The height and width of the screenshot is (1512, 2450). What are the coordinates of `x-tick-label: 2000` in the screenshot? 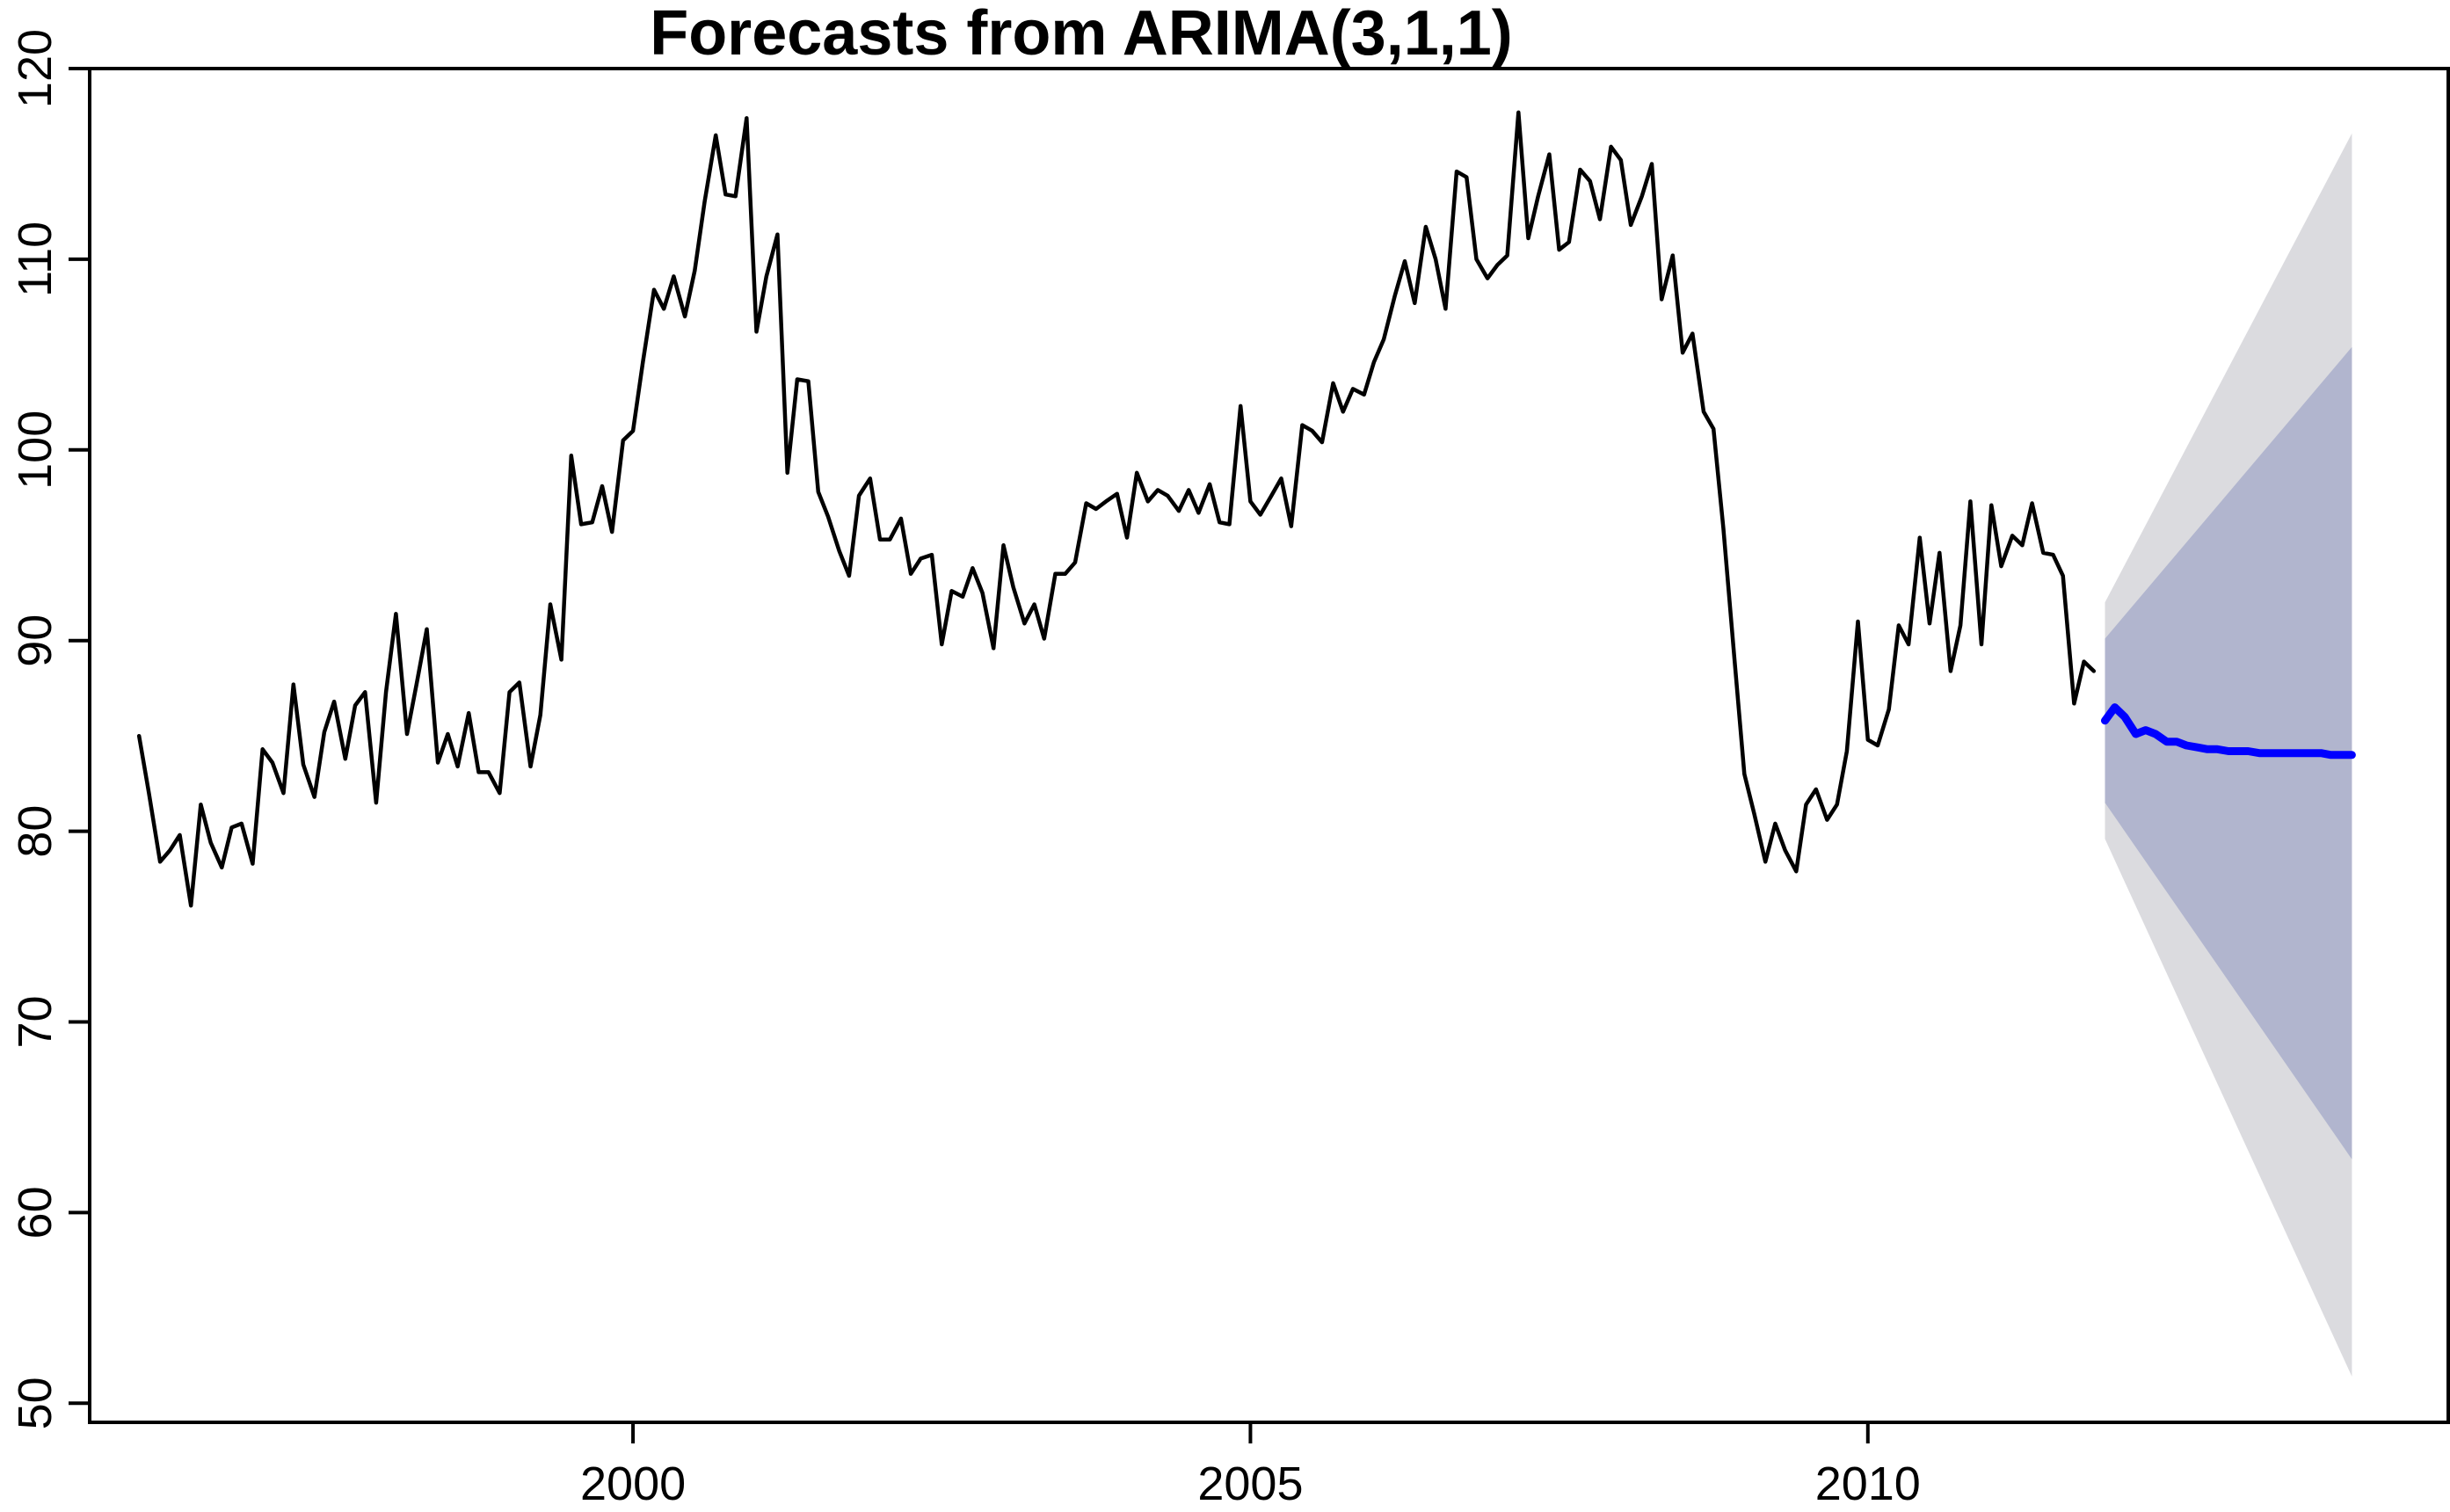 It's located at (633, 1484).